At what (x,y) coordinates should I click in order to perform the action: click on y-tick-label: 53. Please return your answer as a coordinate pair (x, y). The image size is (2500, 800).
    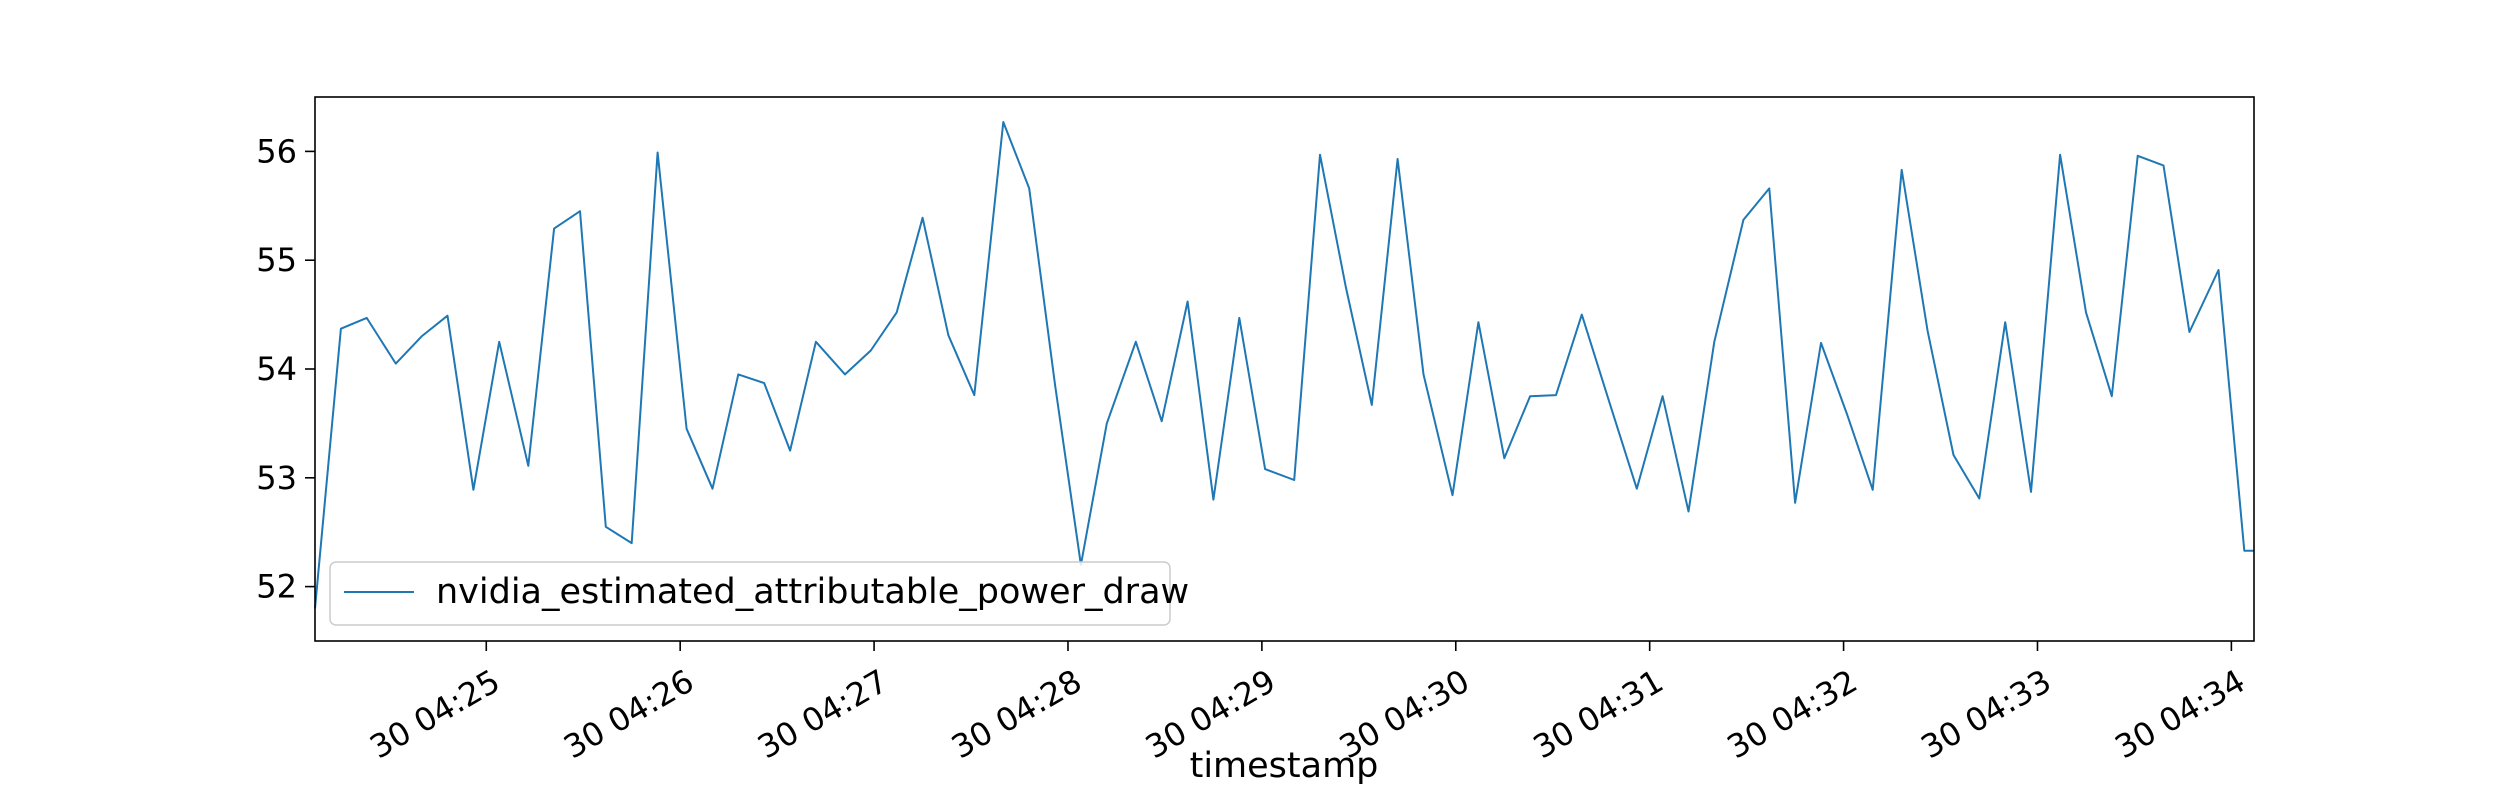
    Looking at the image, I should click on (276, 478).